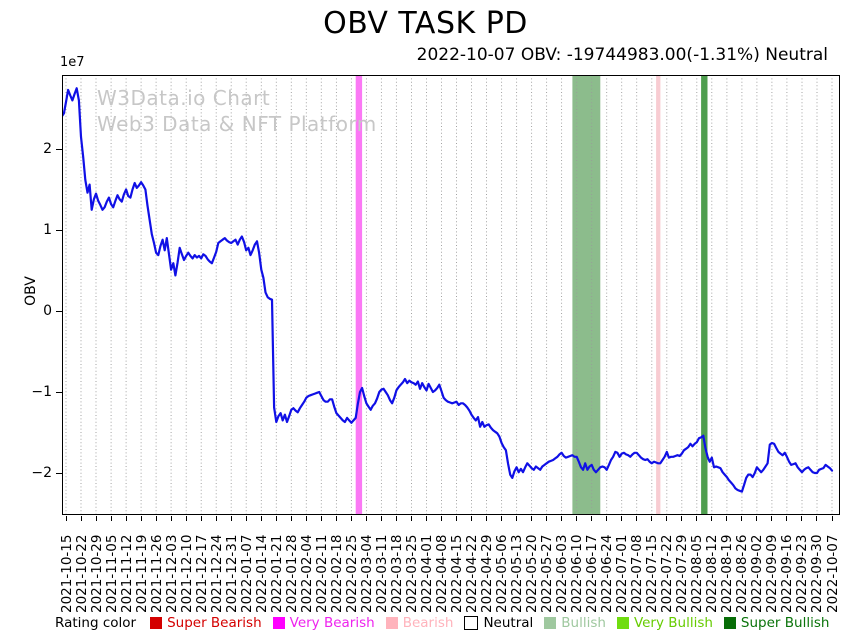 Image resolution: width=851 pixels, height=641 pixels. Describe the element at coordinates (673, 623) in the screenshot. I see `legend-label: Very Bullish` at that location.